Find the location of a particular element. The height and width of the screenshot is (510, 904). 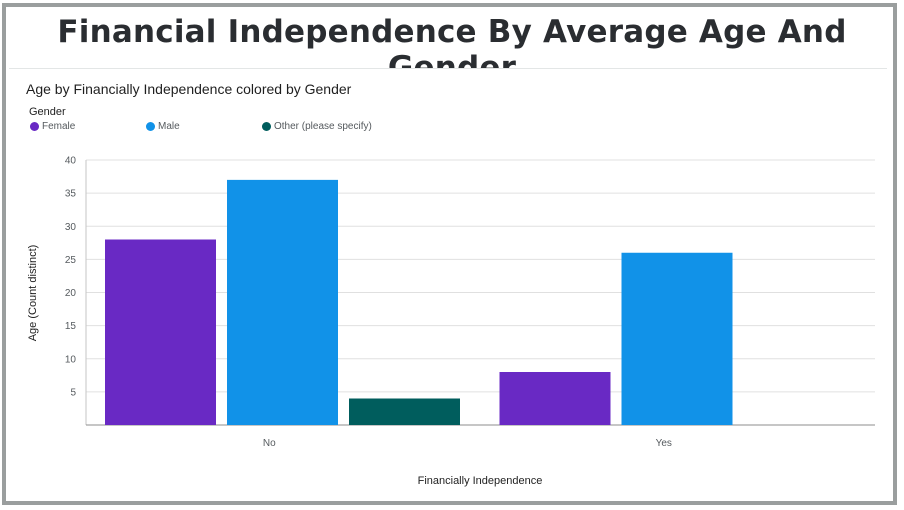

y-tick-label: 40 is located at coordinates (71, 161).